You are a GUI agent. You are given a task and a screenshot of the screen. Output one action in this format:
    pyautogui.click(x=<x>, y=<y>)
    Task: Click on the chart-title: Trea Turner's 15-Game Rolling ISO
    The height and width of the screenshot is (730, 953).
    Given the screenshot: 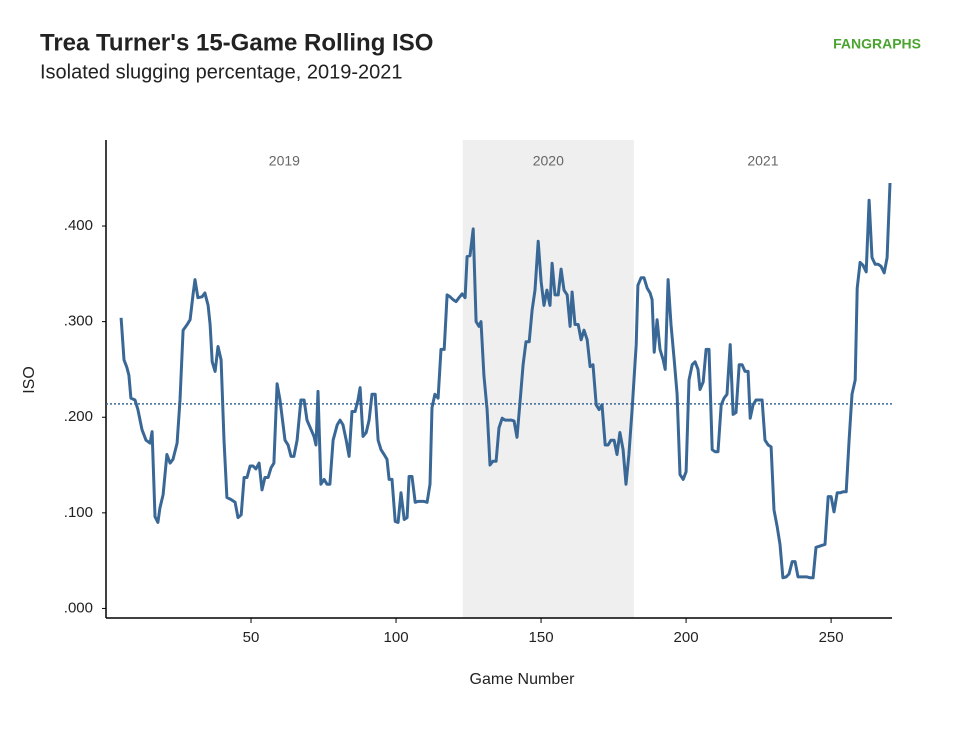 What is the action you would take?
    pyautogui.click(x=236, y=42)
    